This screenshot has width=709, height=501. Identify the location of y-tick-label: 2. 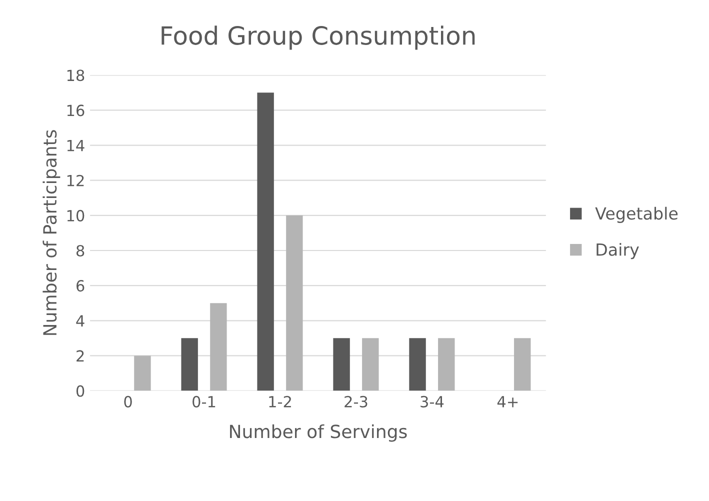
(80, 356).